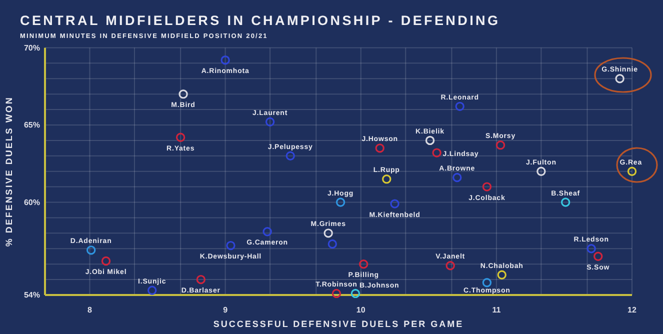 The image size is (663, 334). Describe the element at coordinates (632, 310) in the screenshot. I see `x-tick-label: 12` at that location.